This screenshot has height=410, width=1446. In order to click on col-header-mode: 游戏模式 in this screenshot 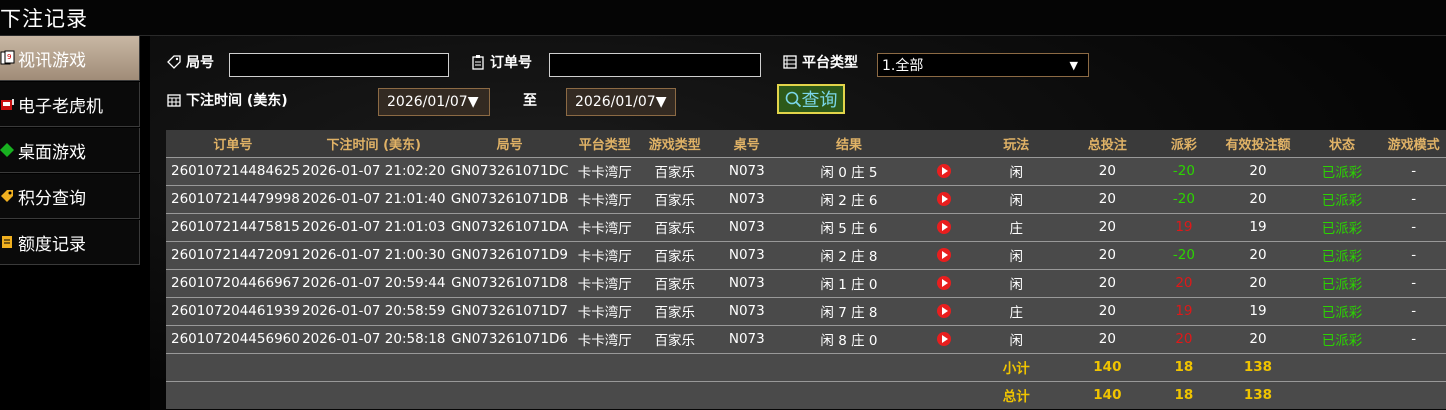, I will do `click(1413, 143)`.